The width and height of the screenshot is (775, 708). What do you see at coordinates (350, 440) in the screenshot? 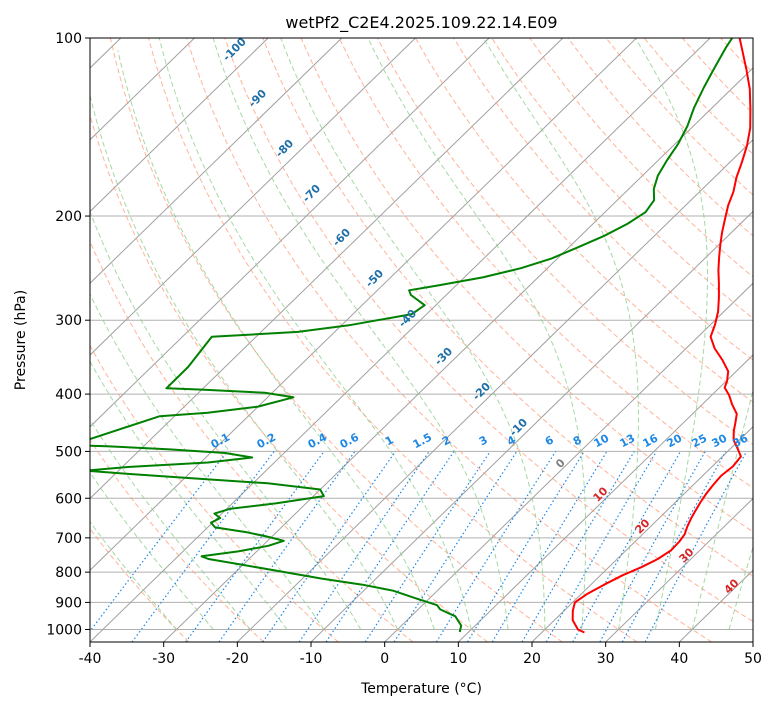
I see `mixing-ratio-label: 0.6` at bounding box center [350, 440].